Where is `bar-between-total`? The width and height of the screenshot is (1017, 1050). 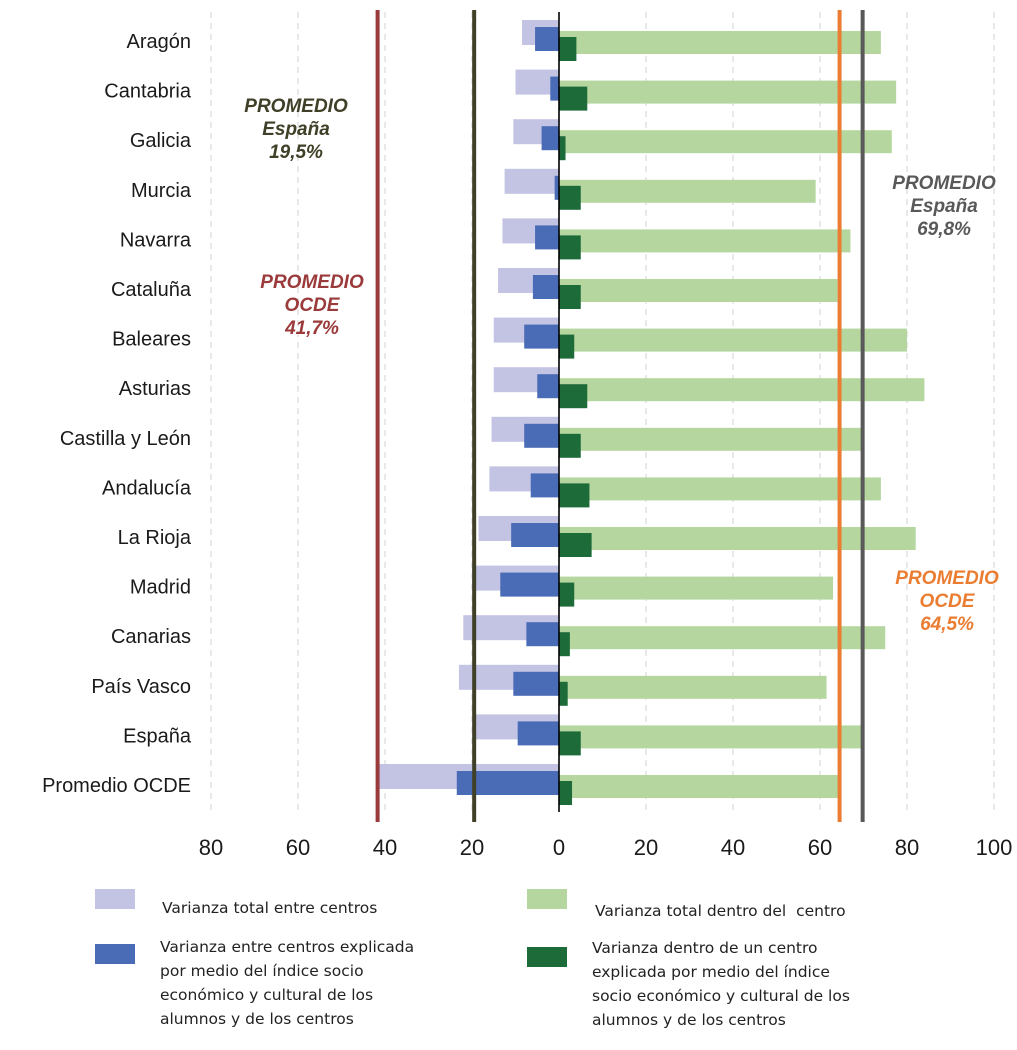 bar-between-total is located at coordinates (531, 181).